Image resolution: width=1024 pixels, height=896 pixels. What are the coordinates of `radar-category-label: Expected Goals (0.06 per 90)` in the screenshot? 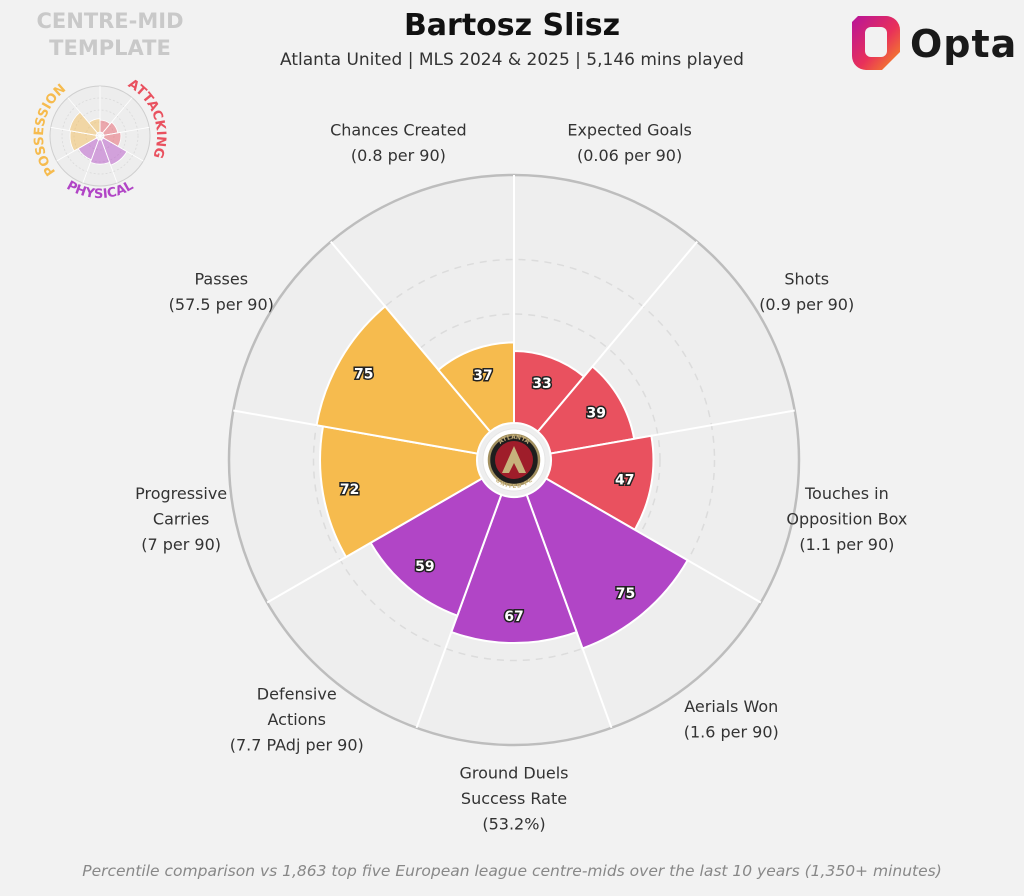 It's located at (629, 143).